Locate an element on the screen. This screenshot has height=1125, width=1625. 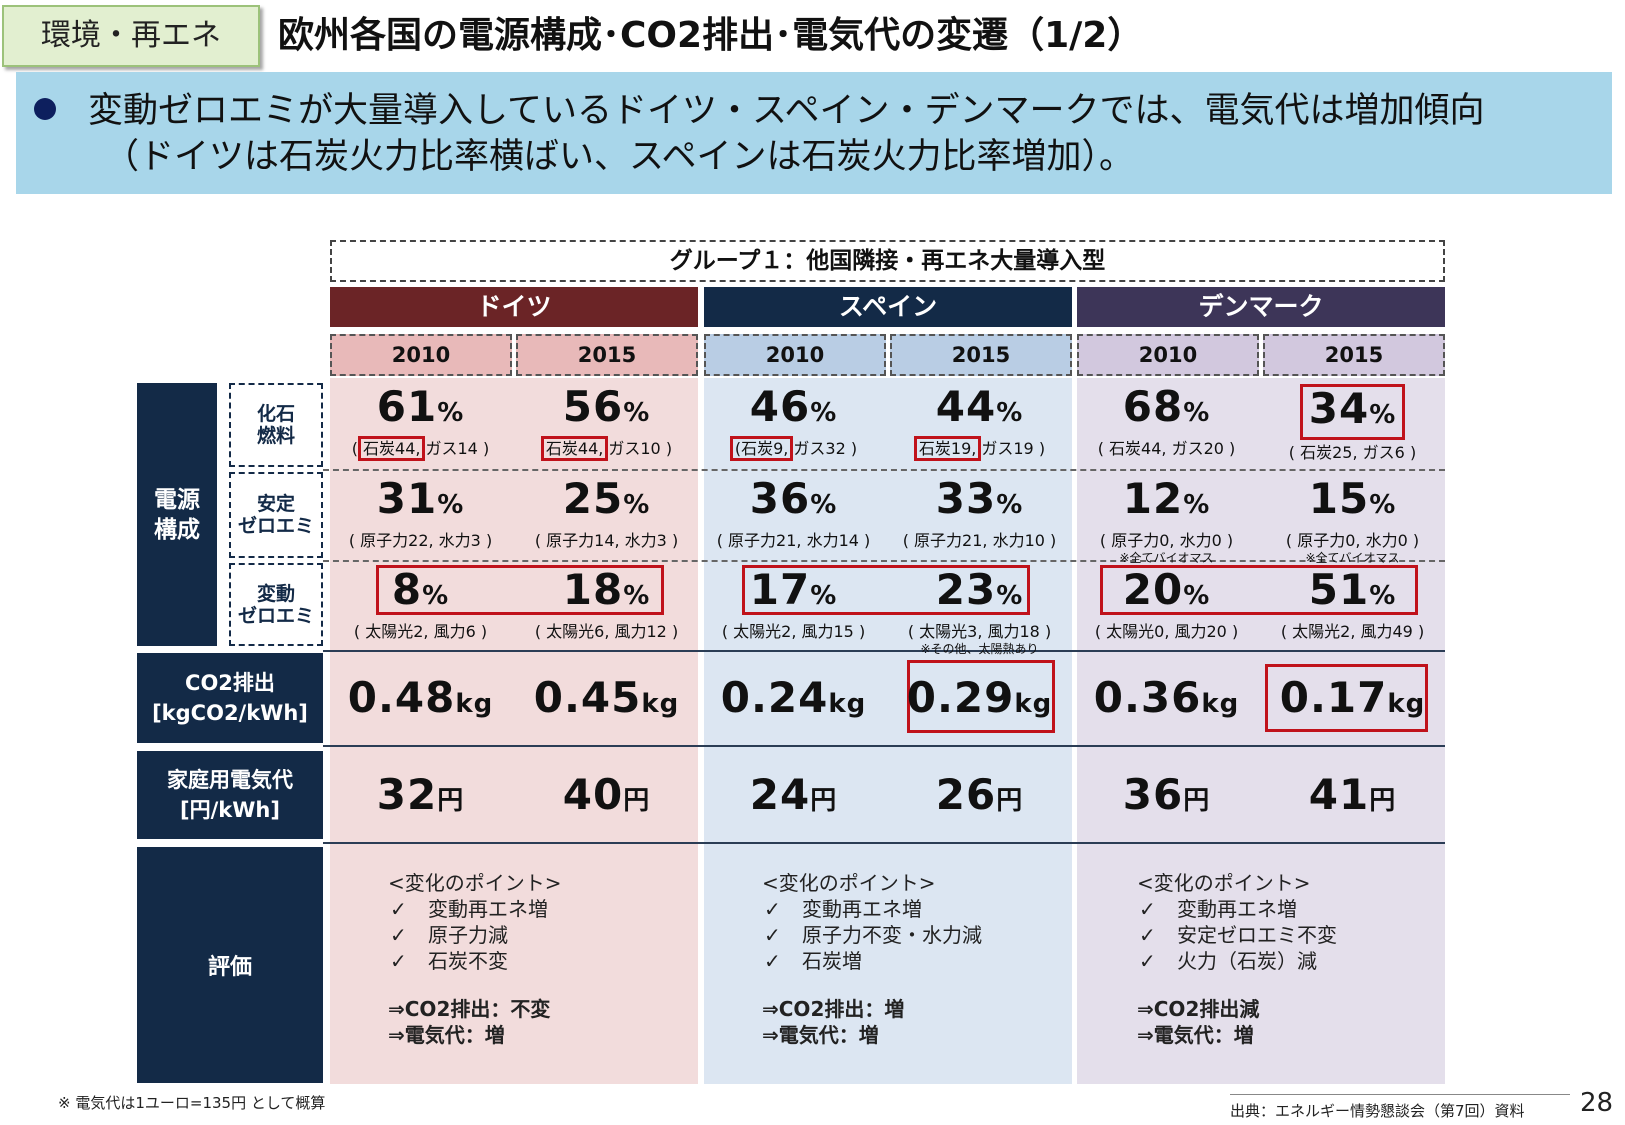
fossil-cell-es-2015: 44% 石炭19, ガス19 ) is located at coordinates (979, 422).